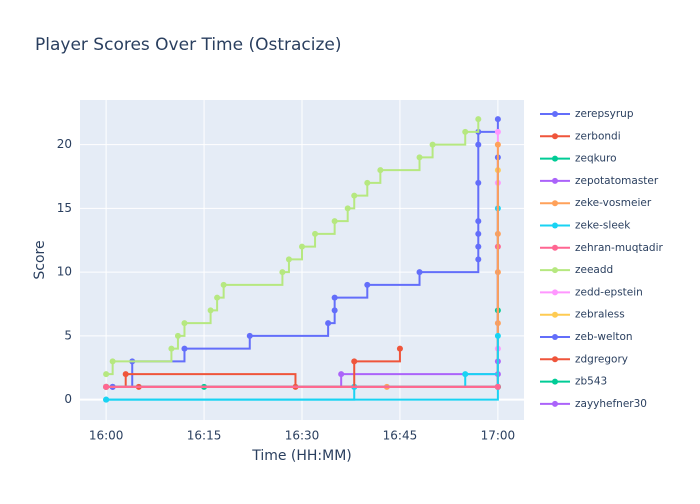 This screenshot has width=700, height=504. I want to click on y-tick-label: 5, so click(68, 335).